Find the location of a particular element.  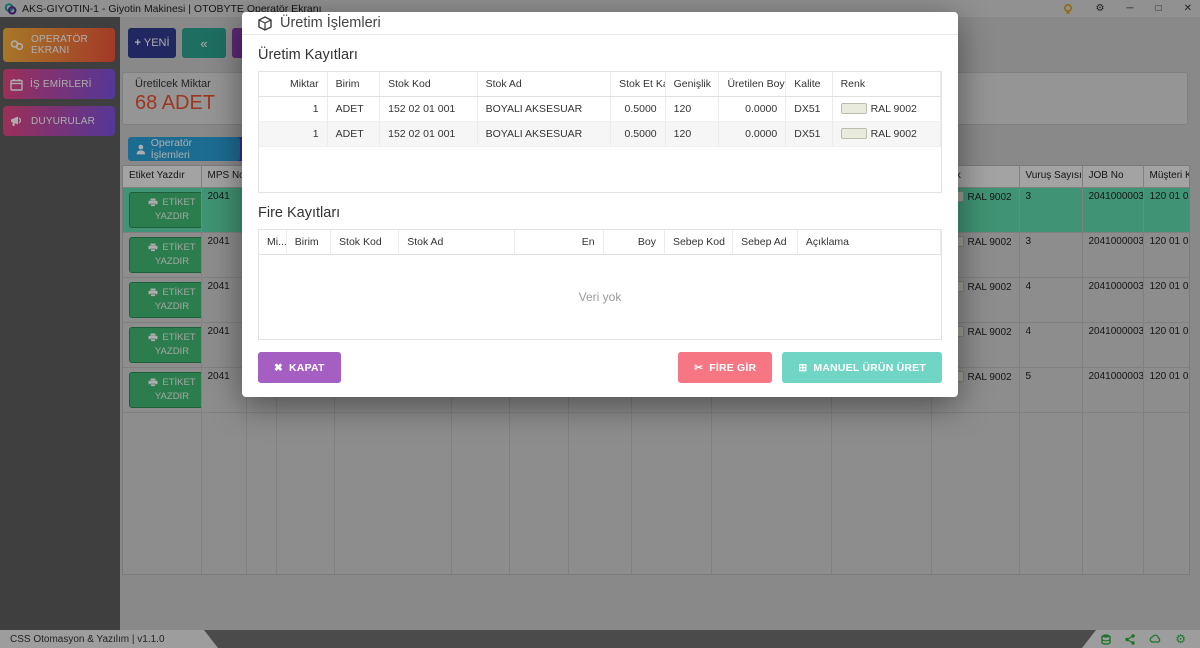

sidebar-item-is-emirleri: İŞ EMİRLERİ is located at coordinates (59, 84).